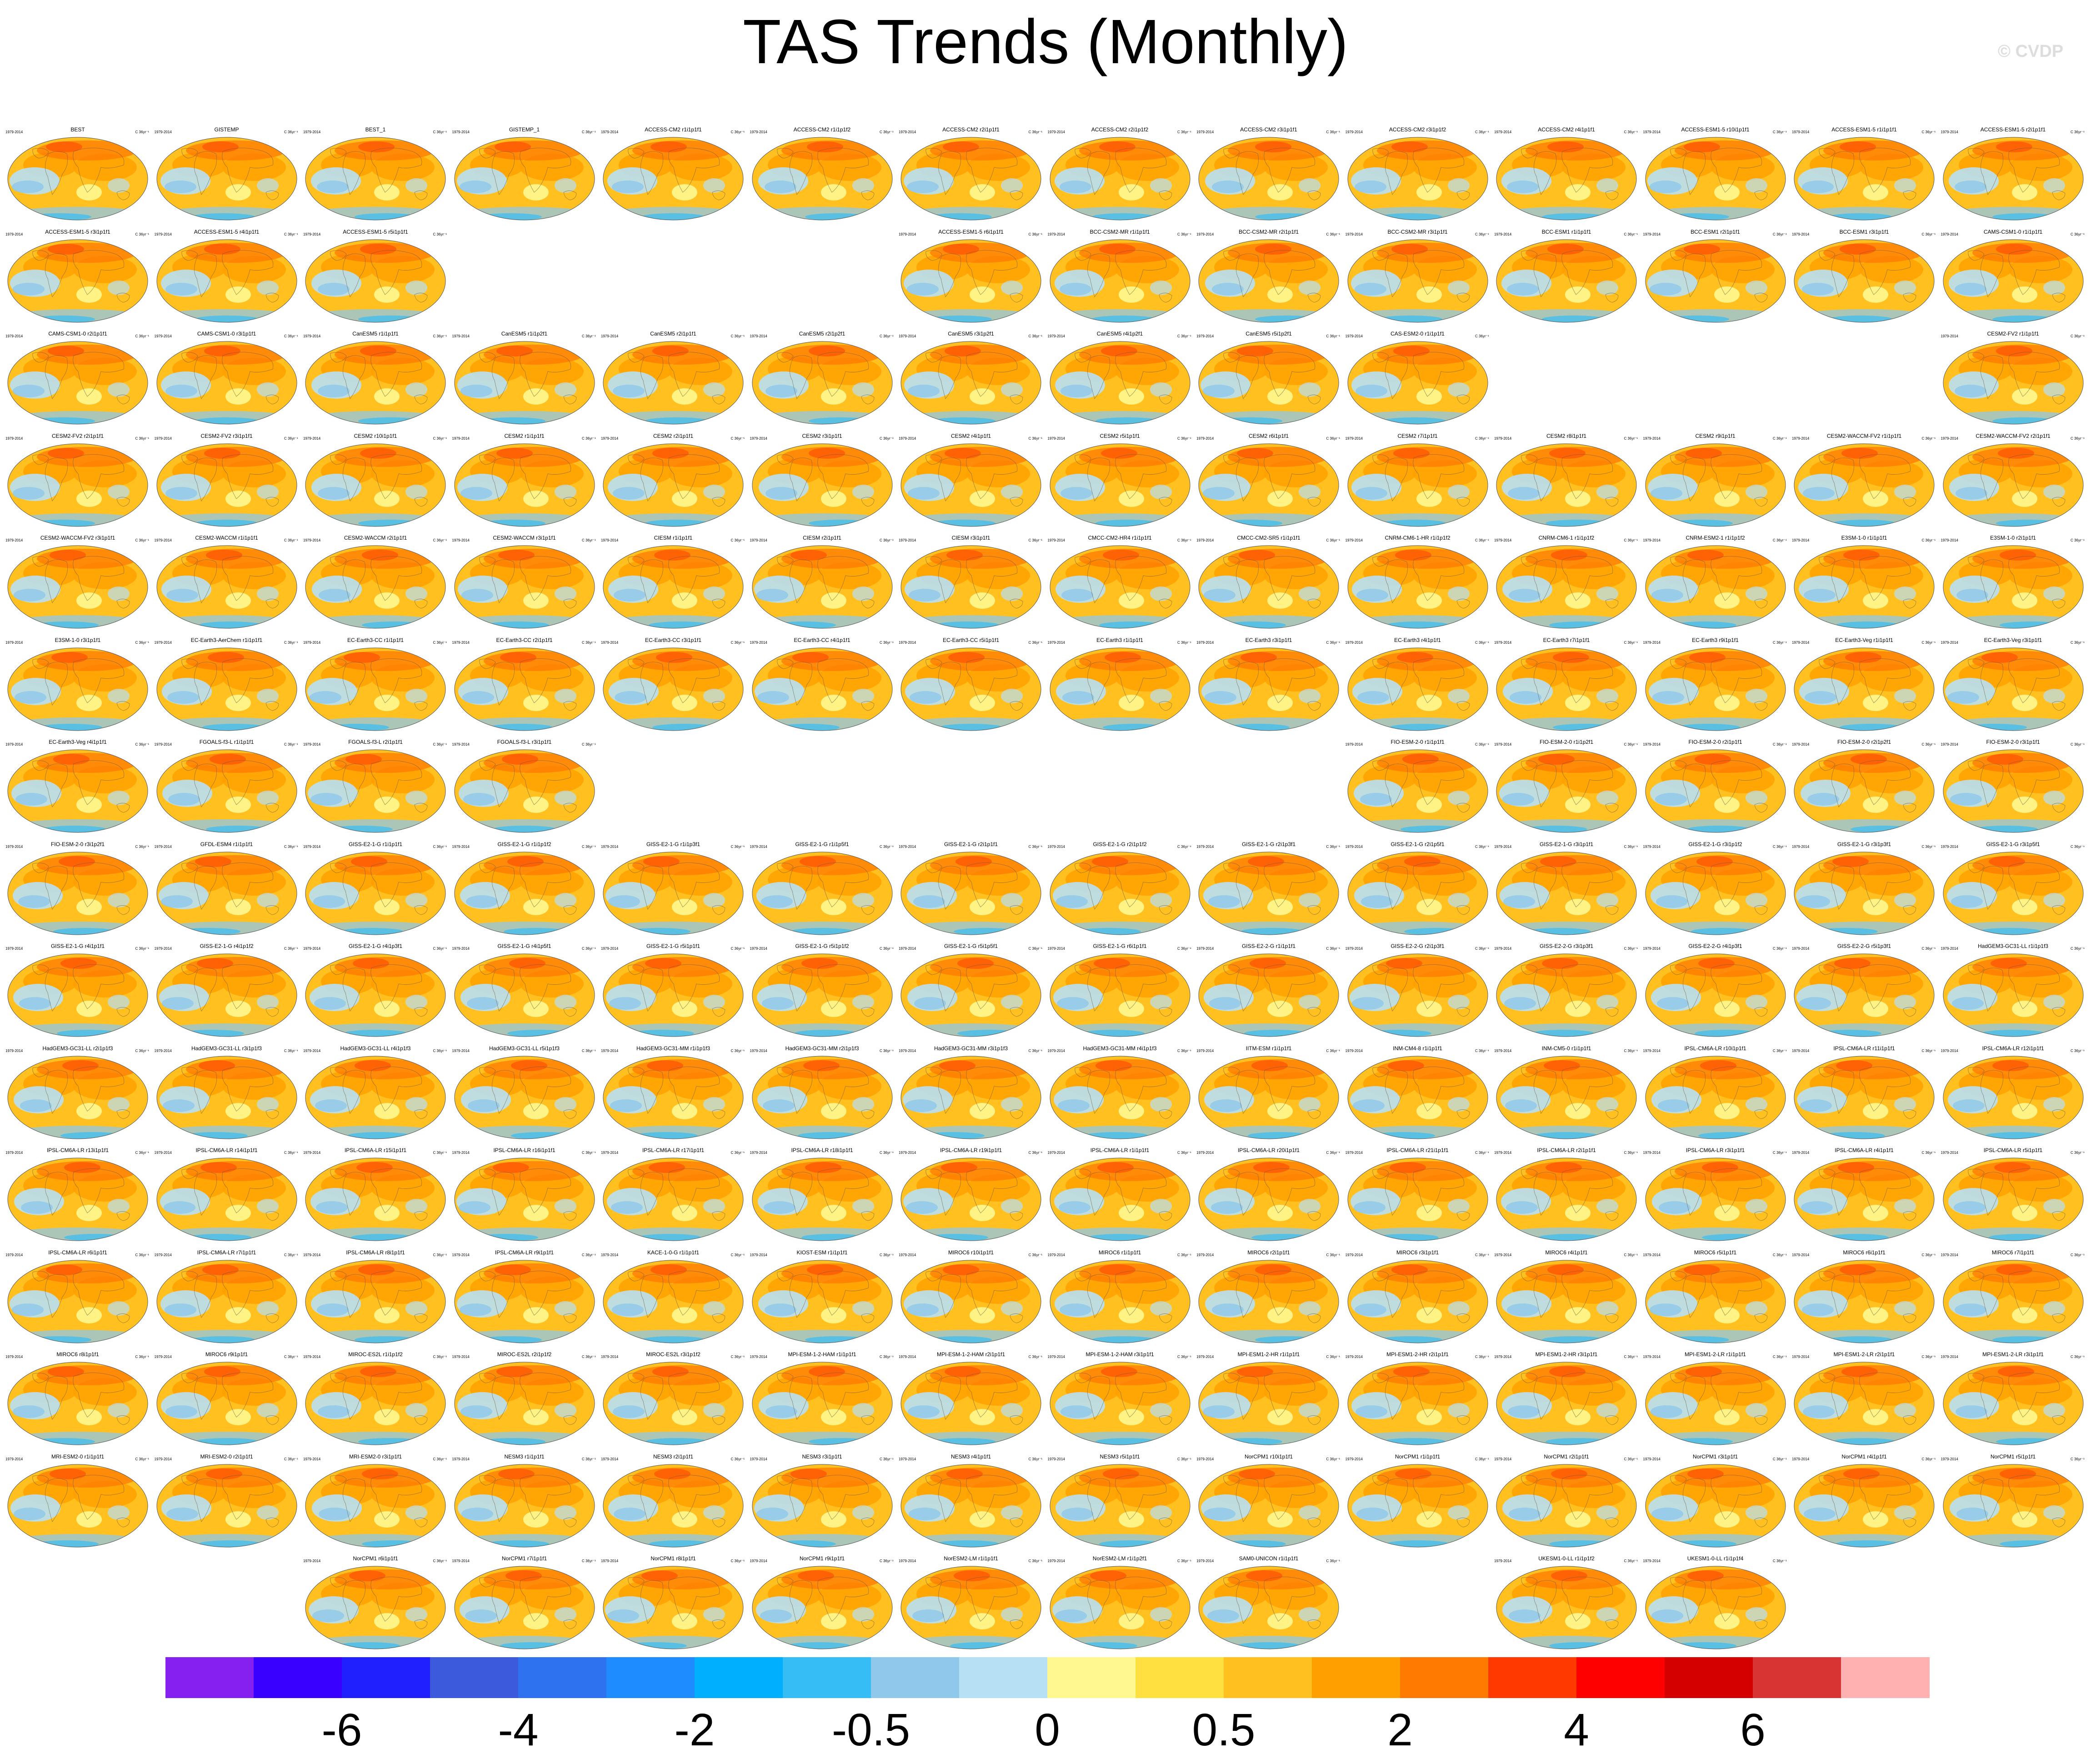 The width and height of the screenshot is (2091, 1764). What do you see at coordinates (1566, 582) in the screenshot?
I see `map-panel: CNRM-CM6-1 r1i1p1f2 1979-2014 C 36yr⁻¹` at bounding box center [1566, 582].